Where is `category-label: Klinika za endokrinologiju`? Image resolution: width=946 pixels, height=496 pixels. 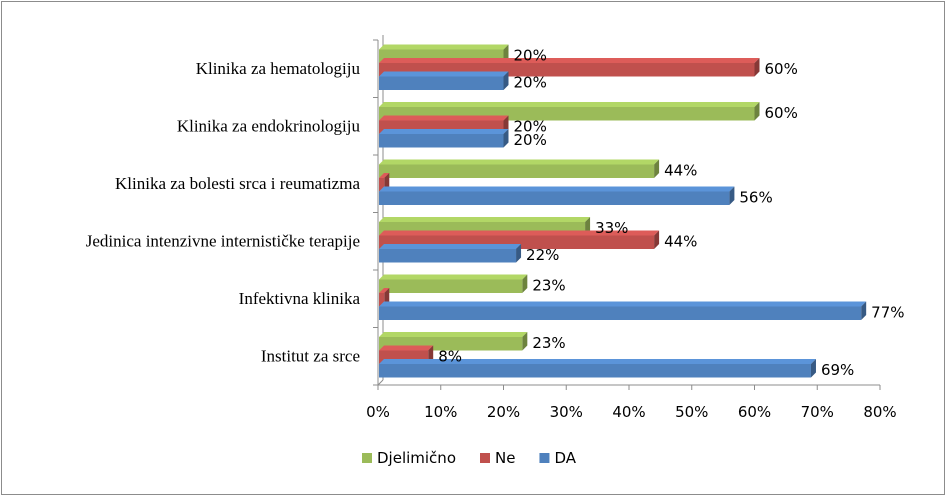 category-label: Klinika za endokrinologiju is located at coordinates (269, 125).